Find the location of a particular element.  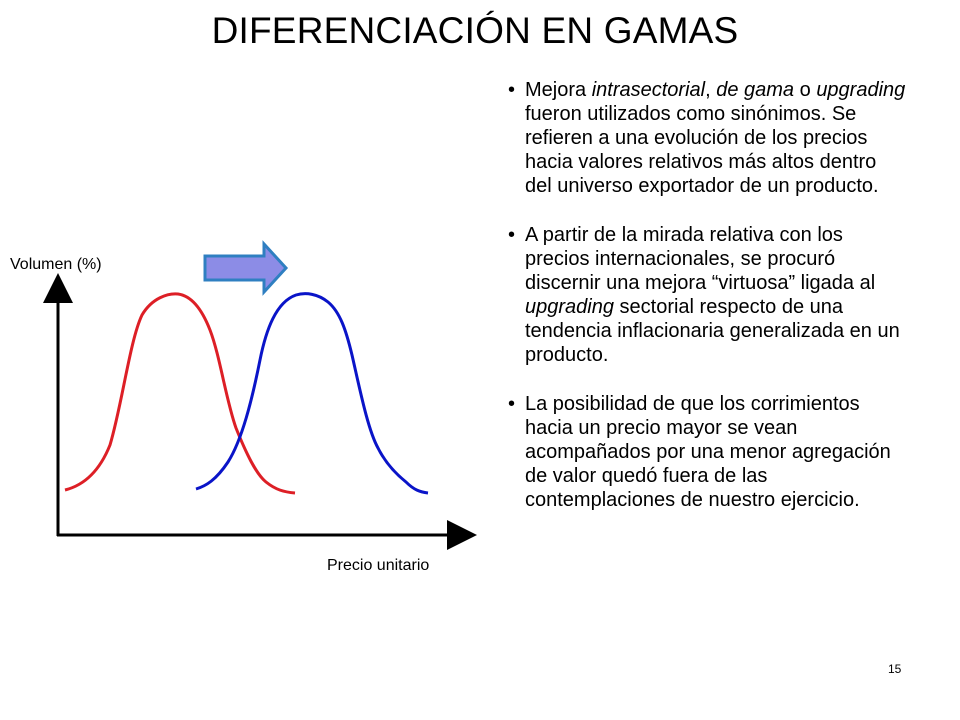

red-curve is located at coordinates (180, 393).